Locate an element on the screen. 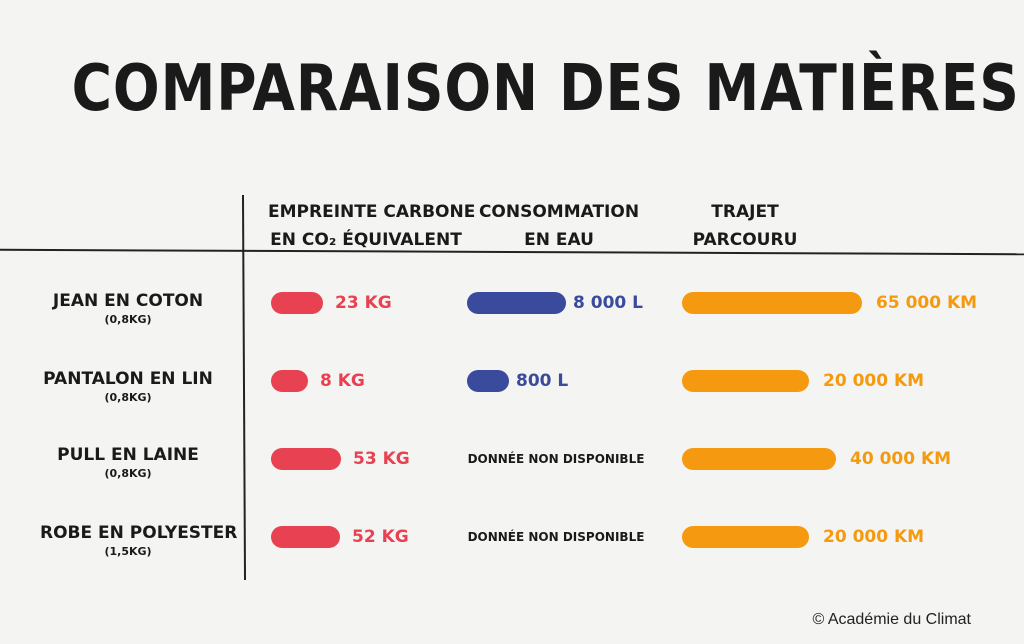 The width and height of the screenshot is (1024, 644). water-value-label: 8 000 L is located at coordinates (608, 303).